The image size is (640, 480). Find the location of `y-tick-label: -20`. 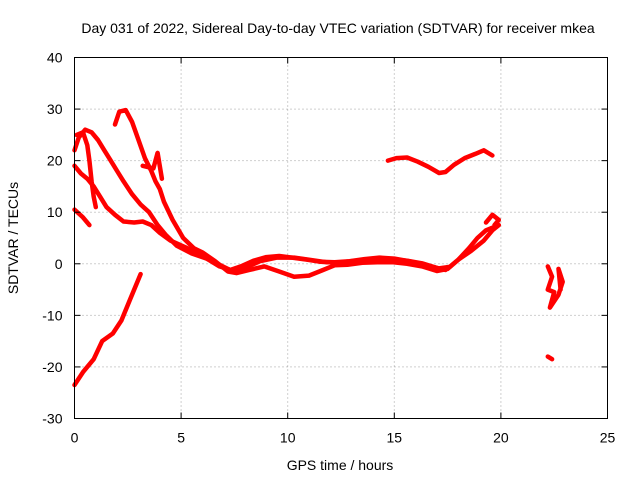

y-tick-label: -20 is located at coordinates (52, 367).